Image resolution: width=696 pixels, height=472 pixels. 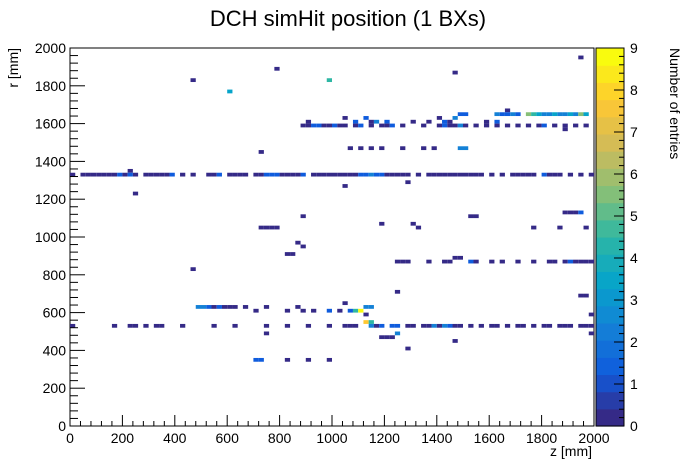 What do you see at coordinates (55, 275) in the screenshot?
I see `y-tick-label: 800` at bounding box center [55, 275].